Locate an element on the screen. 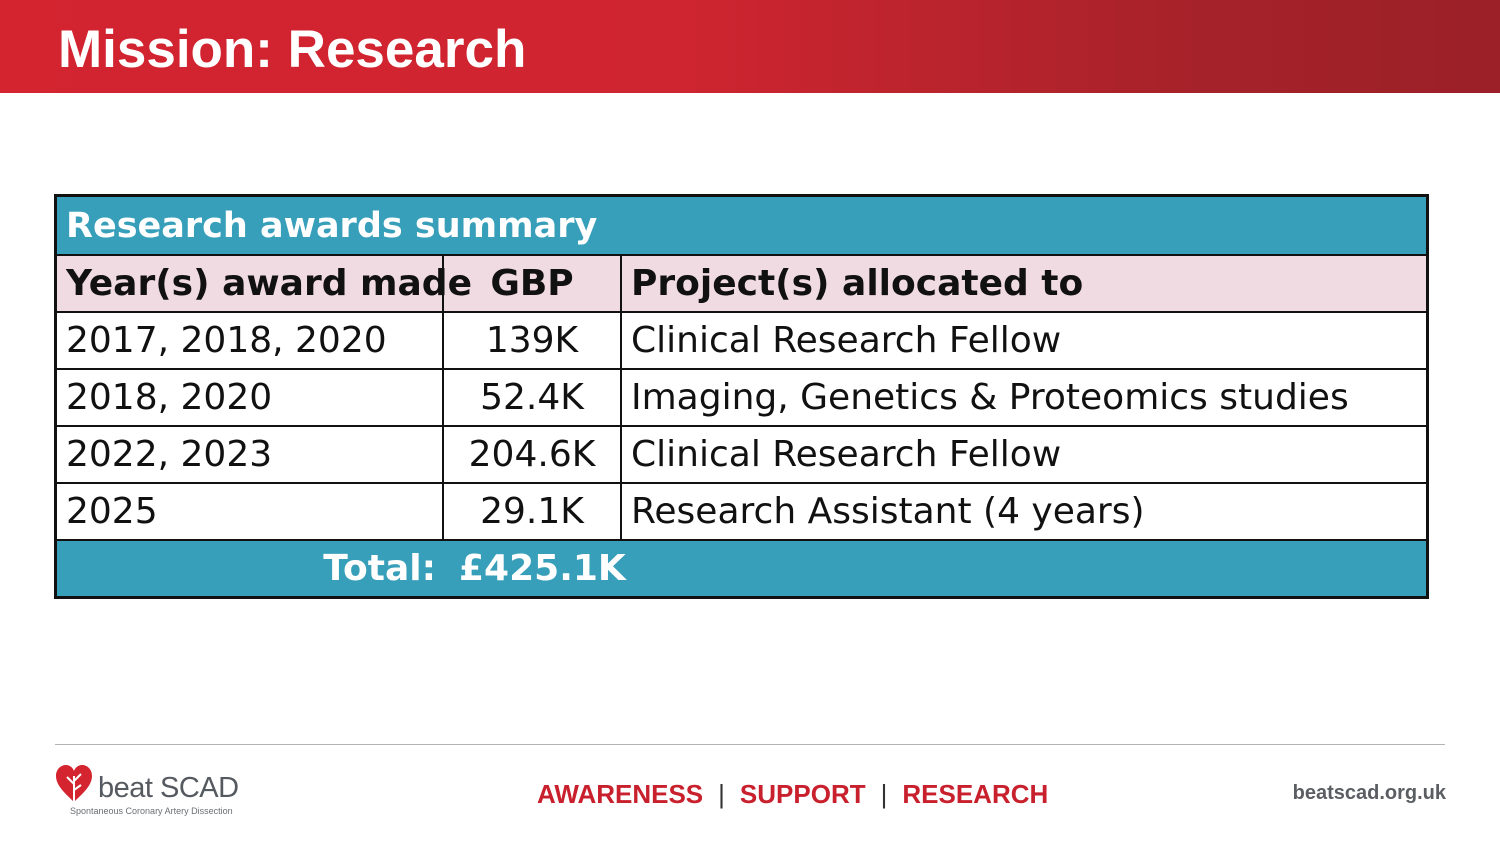 This screenshot has width=1500, height=844. cell-project: Imaging, Genetics & Proteomics studies is located at coordinates (990, 397).